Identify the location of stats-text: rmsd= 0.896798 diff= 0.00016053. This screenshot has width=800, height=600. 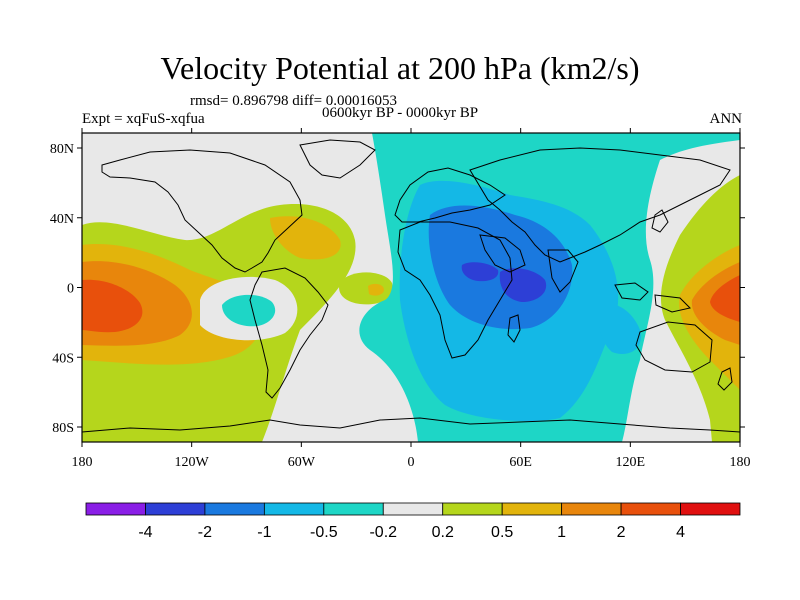
(294, 101).